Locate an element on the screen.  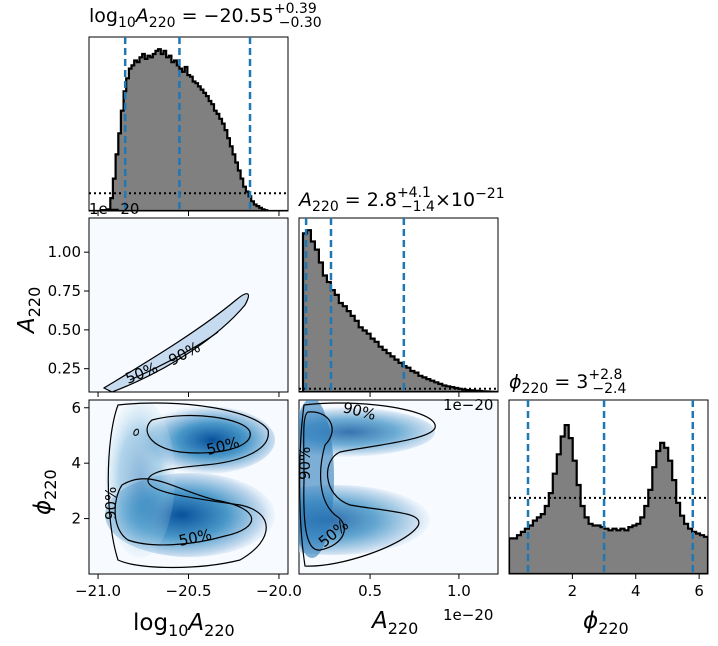
y-tick-label: 0.25 is located at coordinates (64, 369).